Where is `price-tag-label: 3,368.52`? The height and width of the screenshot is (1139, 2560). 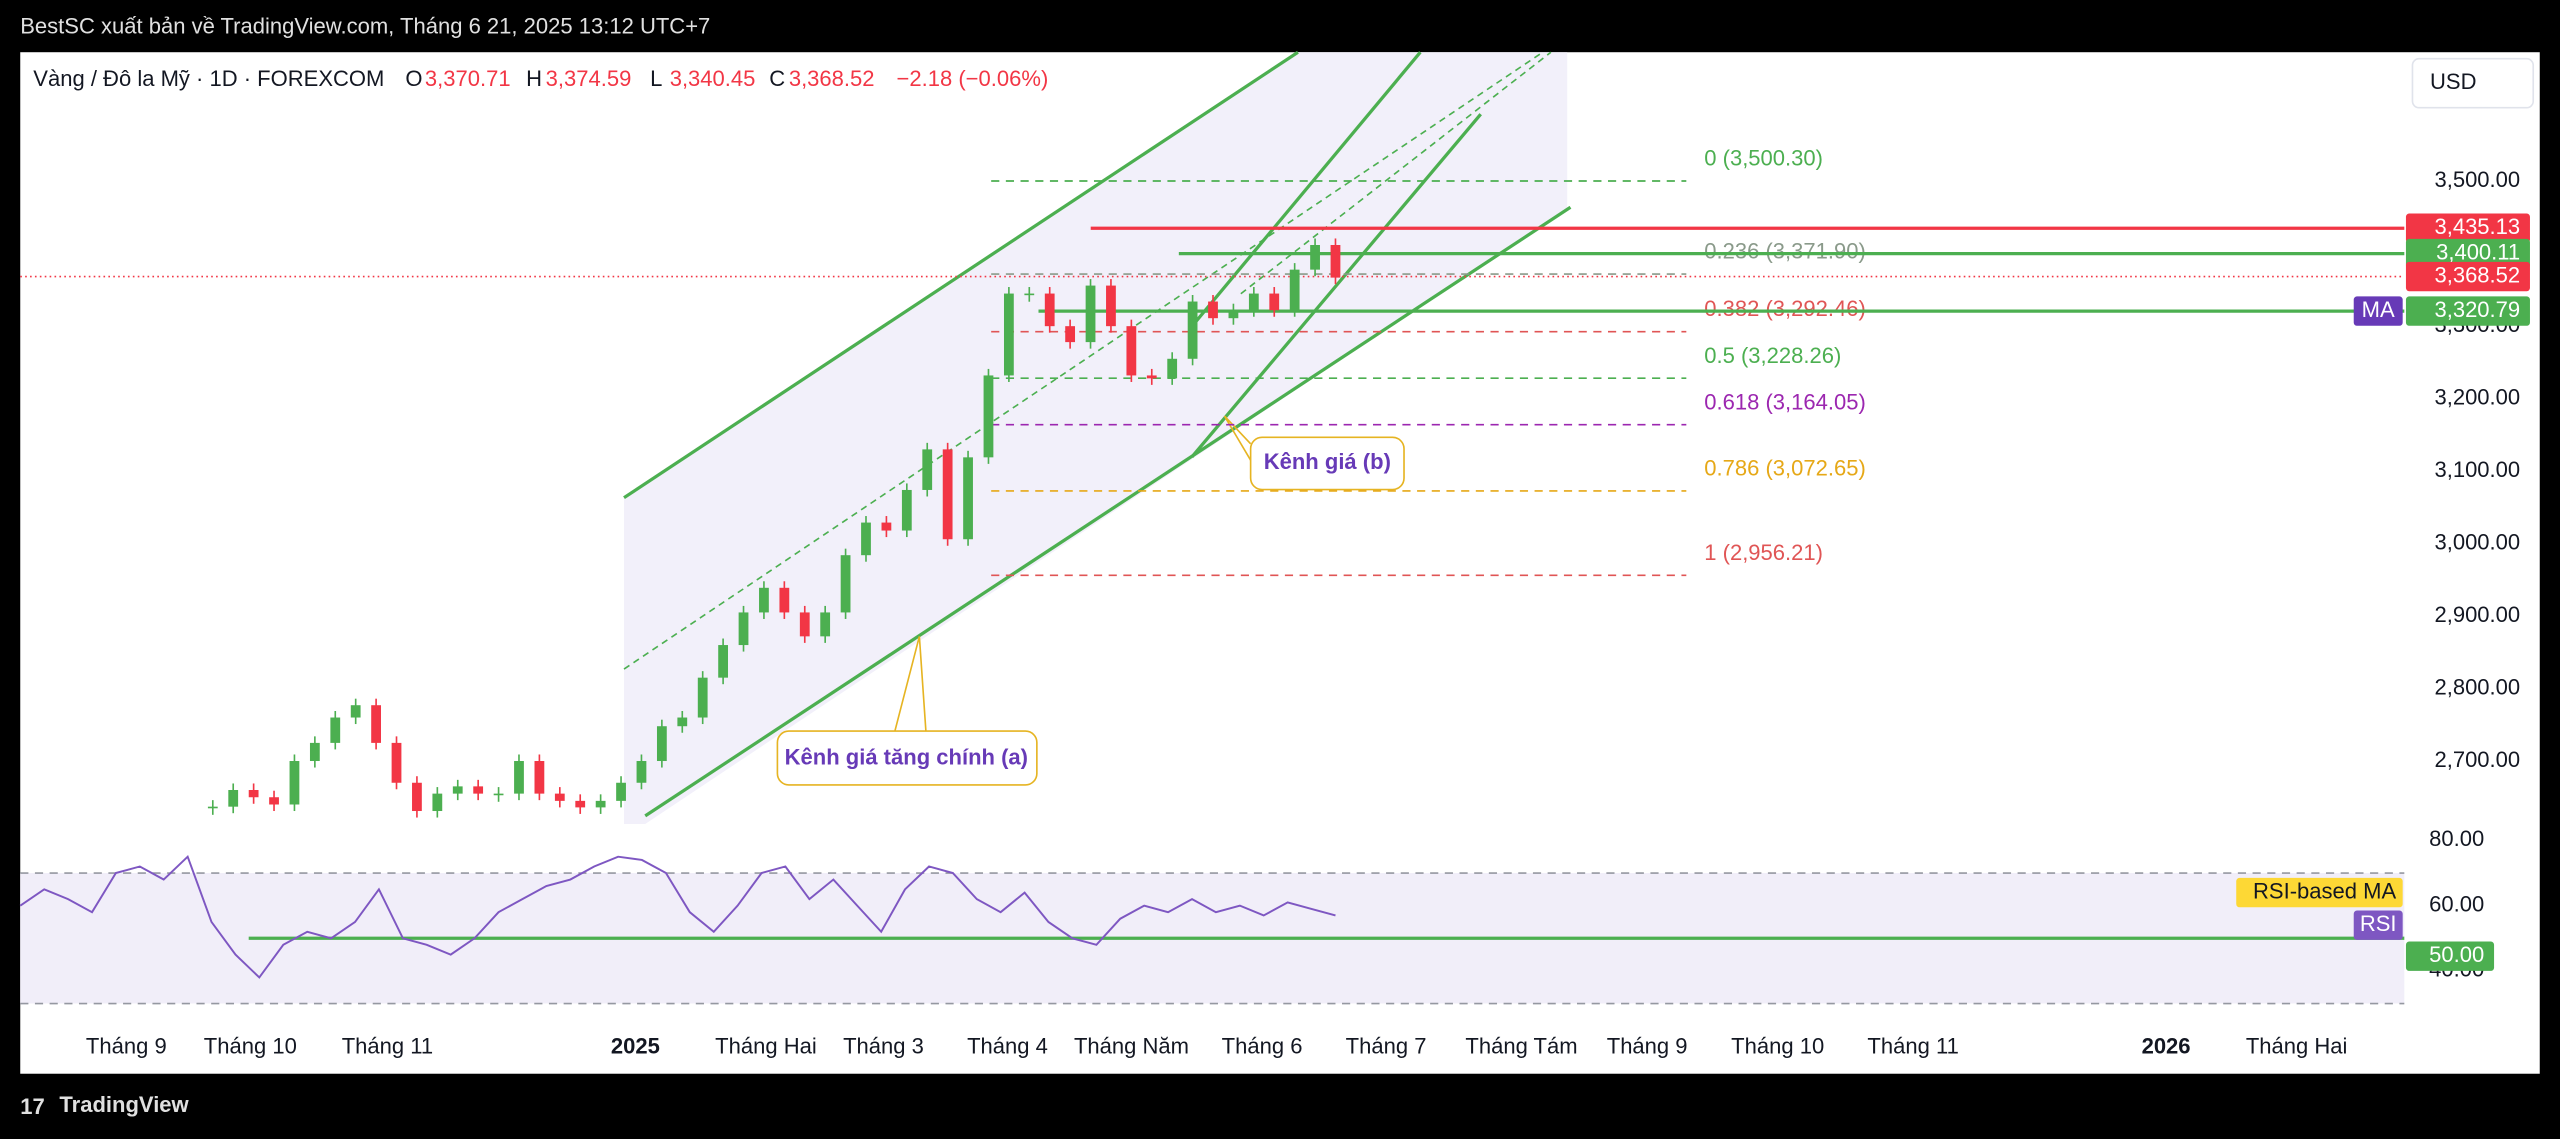 price-tag-label: 3,368.52 is located at coordinates (2477, 274).